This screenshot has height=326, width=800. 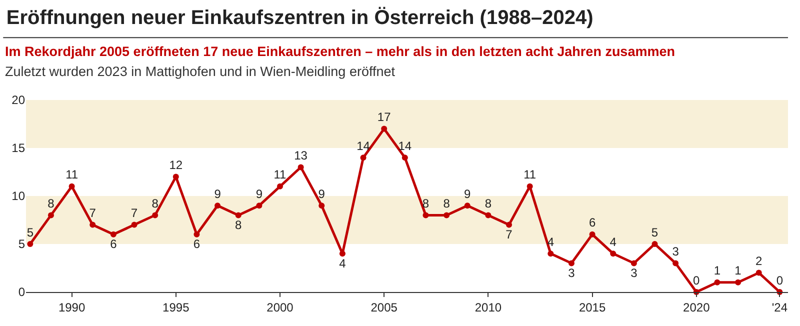 I want to click on chart-title: Eröffnungen neuer Einkaufszentren in Österreich (1988–2024), so click(x=300, y=17).